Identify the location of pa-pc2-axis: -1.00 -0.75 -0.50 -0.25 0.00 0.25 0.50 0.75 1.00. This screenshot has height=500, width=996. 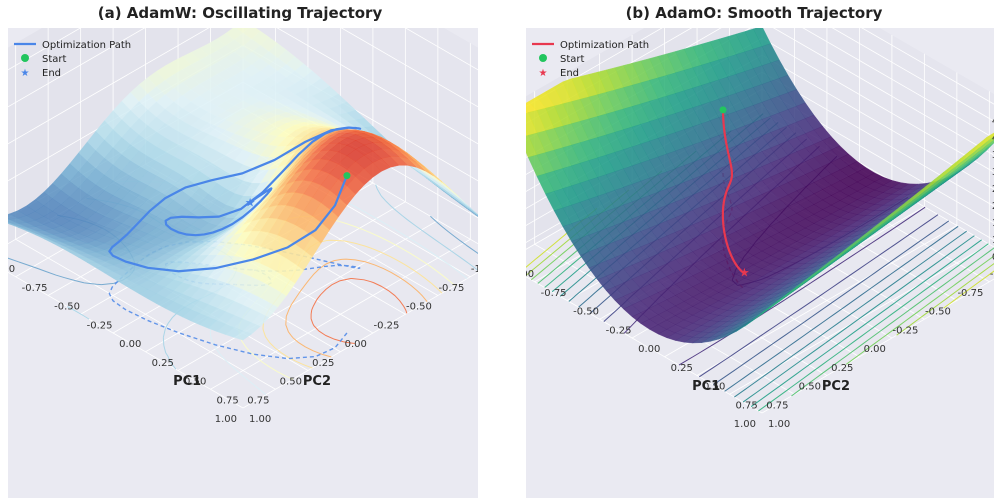
(346, 344).